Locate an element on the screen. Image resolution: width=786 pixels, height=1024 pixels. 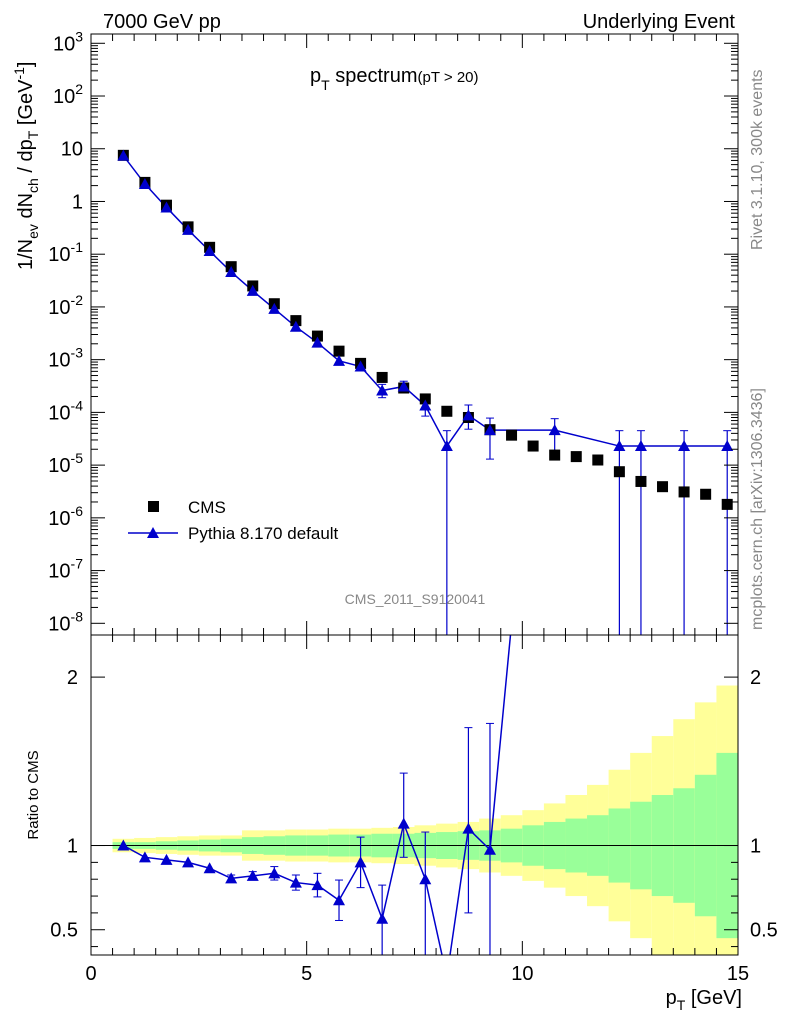
y-tick-exp: -1 is located at coordinates (77, 247).